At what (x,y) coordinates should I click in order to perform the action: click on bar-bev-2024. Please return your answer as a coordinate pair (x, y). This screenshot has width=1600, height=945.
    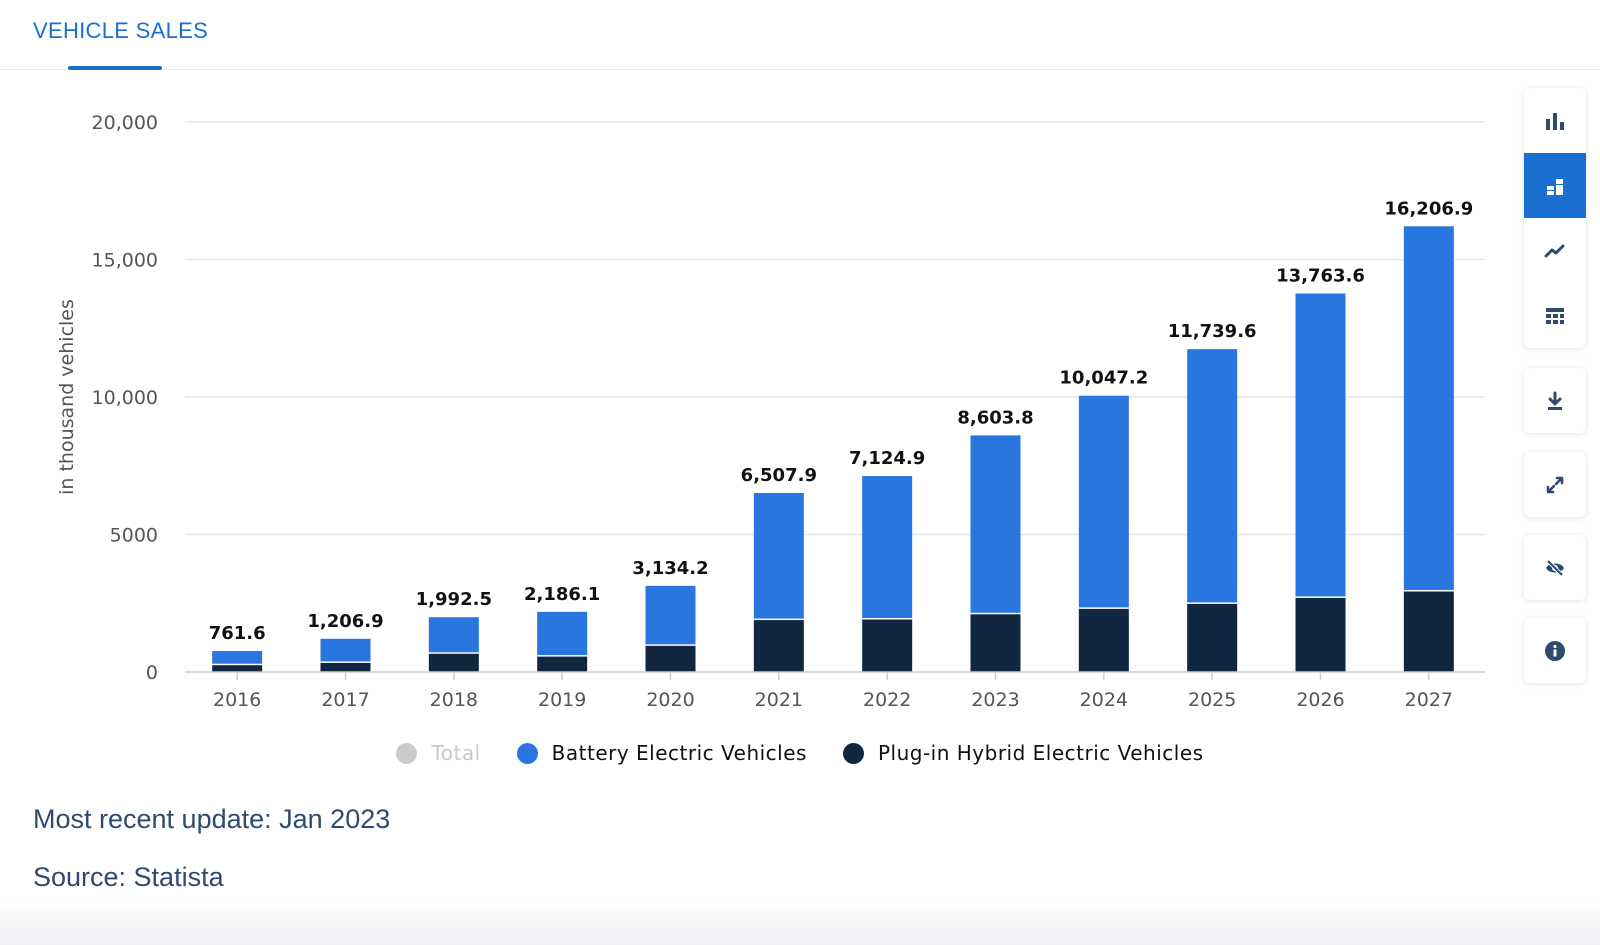
    Looking at the image, I should click on (1103, 501).